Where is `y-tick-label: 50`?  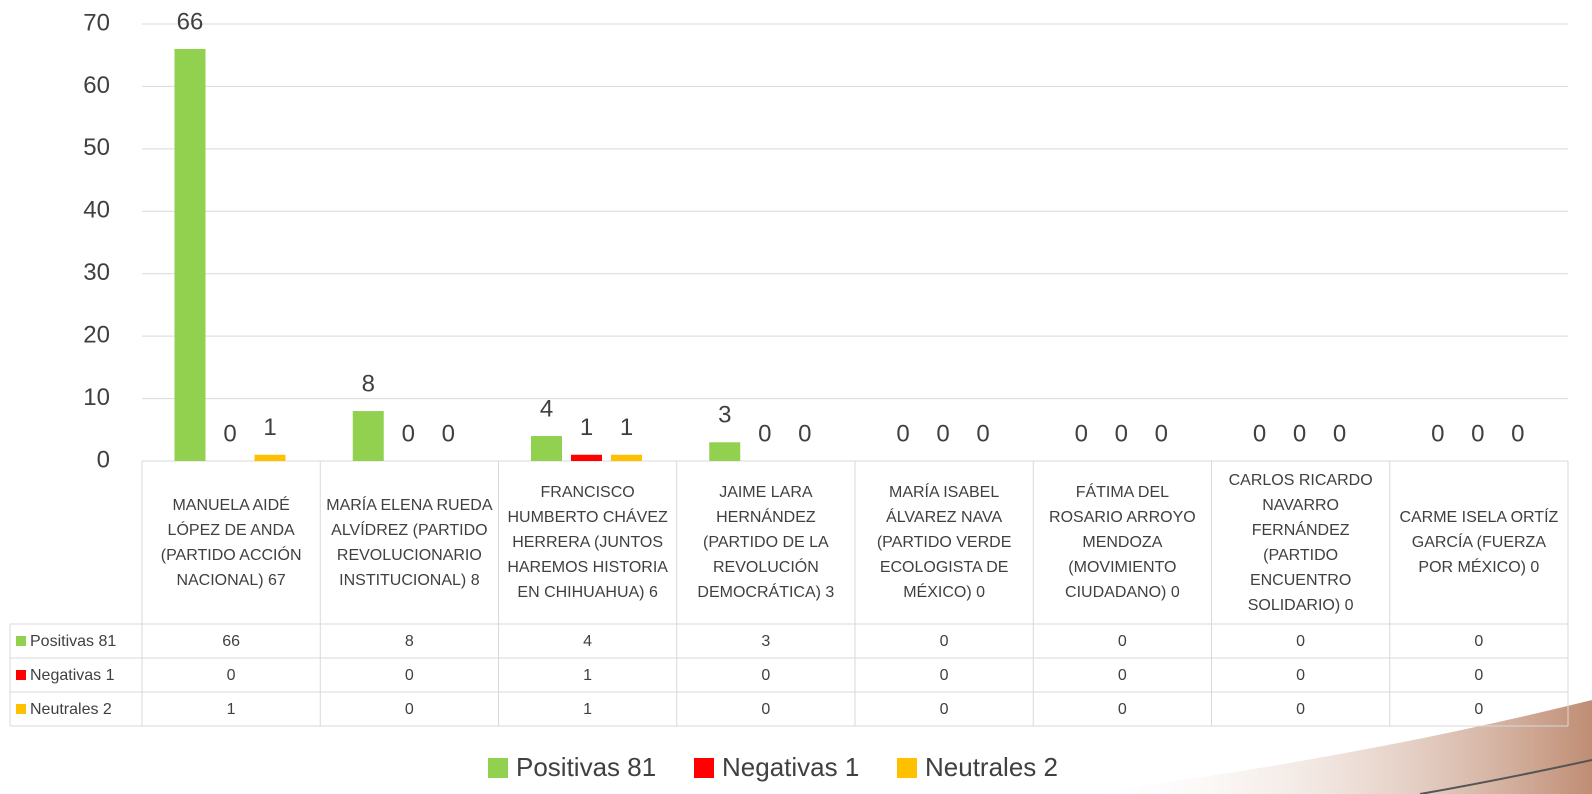 y-tick-label: 50 is located at coordinates (96, 147).